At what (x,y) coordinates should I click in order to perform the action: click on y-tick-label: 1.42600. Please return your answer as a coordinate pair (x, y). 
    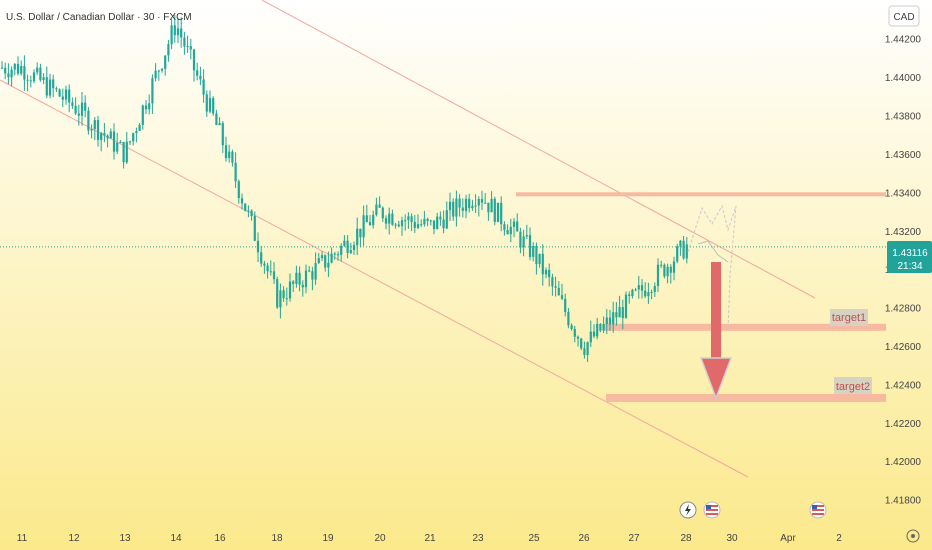
    Looking at the image, I should click on (903, 347).